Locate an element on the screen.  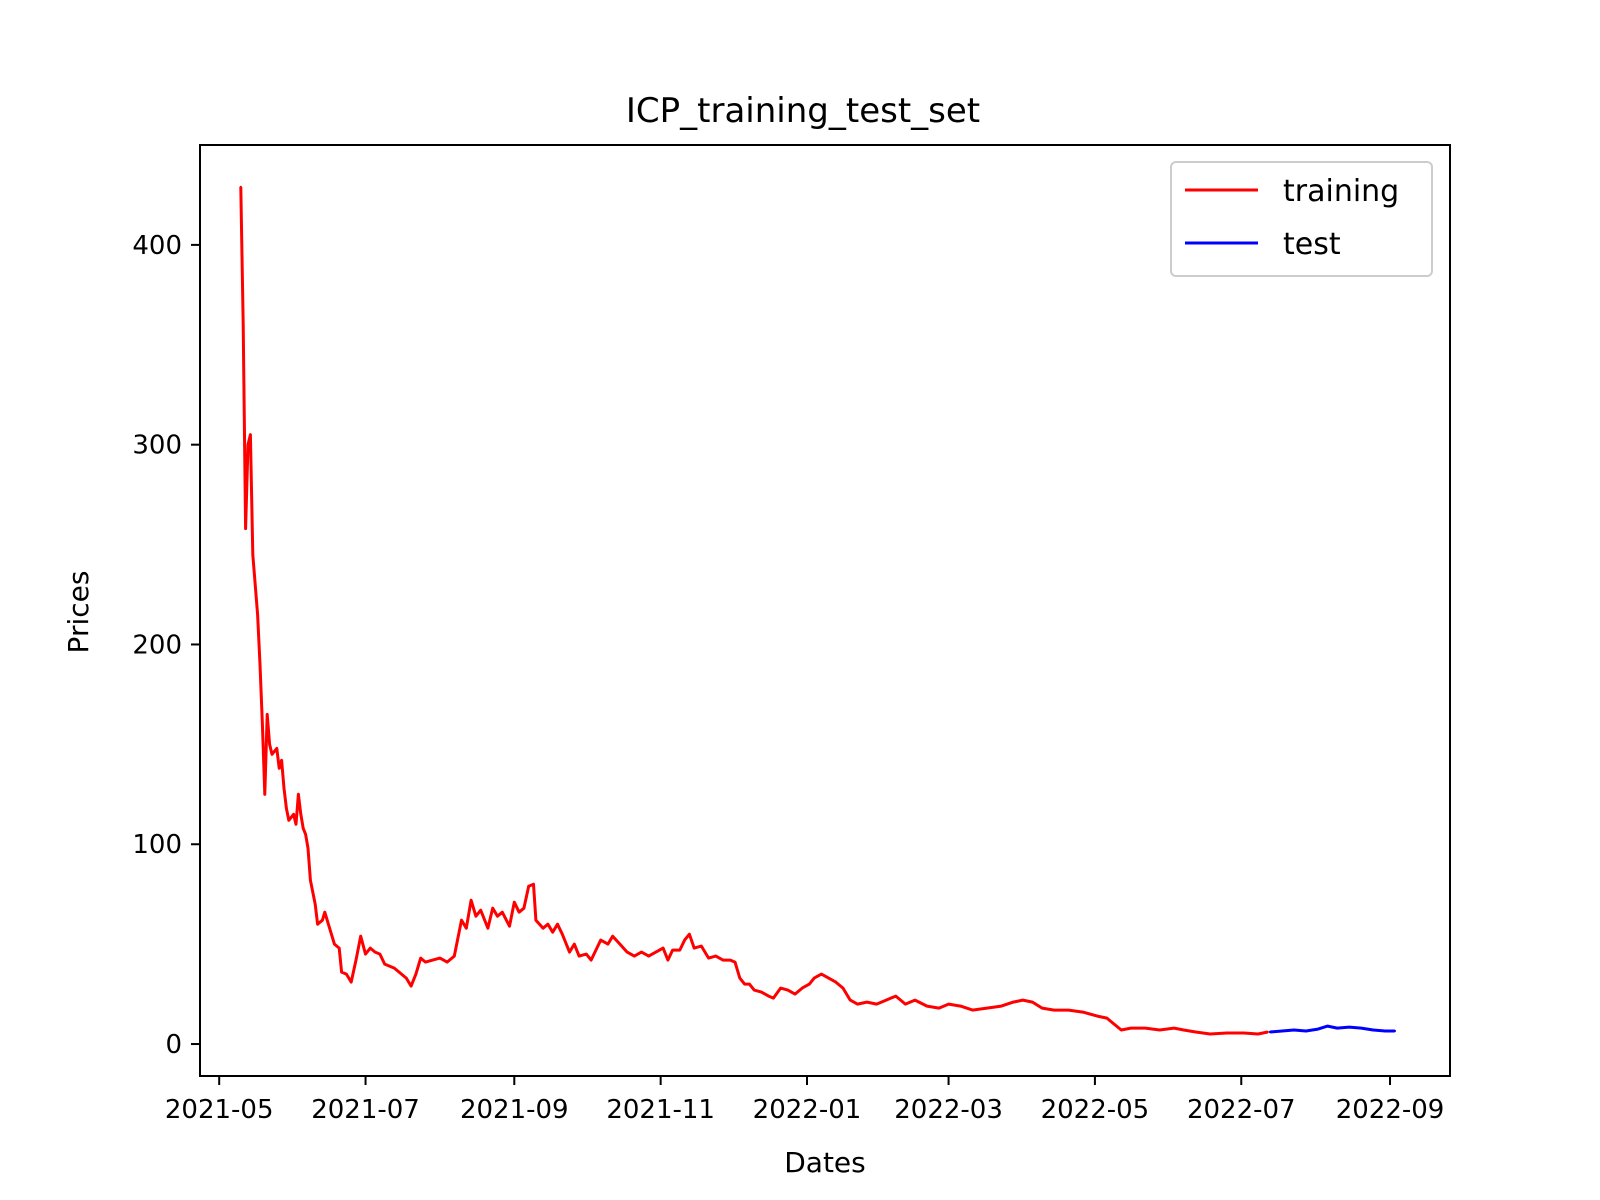
x-tick-label: 2022-05 is located at coordinates (1095, 1110).